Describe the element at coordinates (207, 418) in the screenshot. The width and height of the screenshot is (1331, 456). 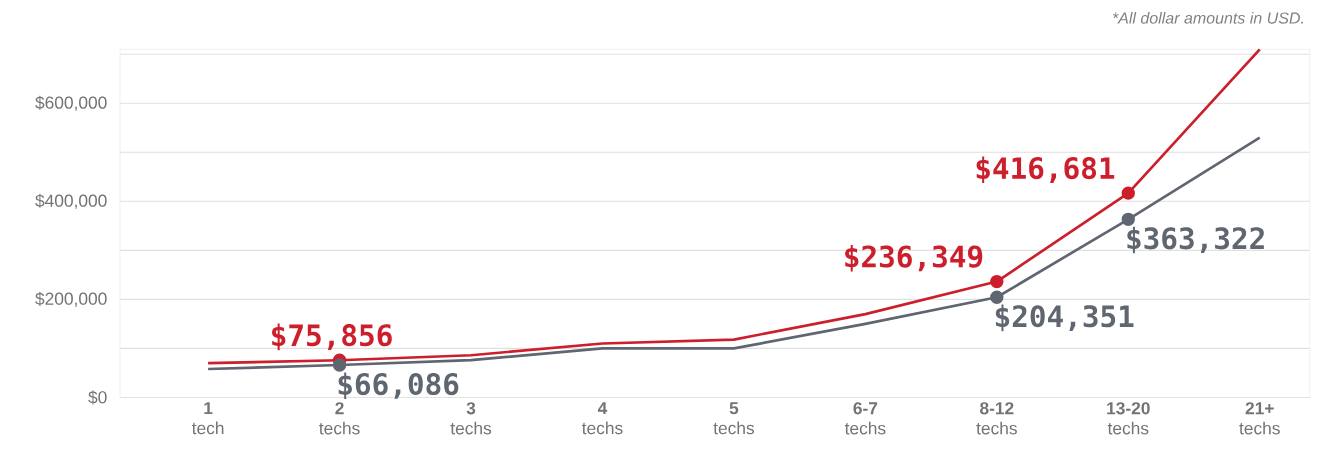
I see `x-tick-label: 1 tech` at that location.